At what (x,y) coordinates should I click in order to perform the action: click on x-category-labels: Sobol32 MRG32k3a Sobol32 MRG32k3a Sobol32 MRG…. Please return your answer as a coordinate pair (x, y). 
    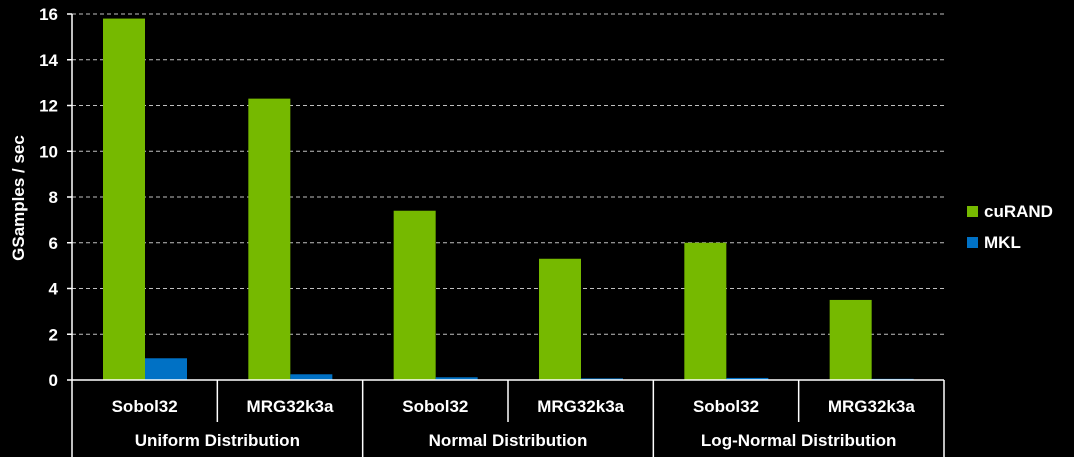
    Looking at the image, I should click on (514, 406).